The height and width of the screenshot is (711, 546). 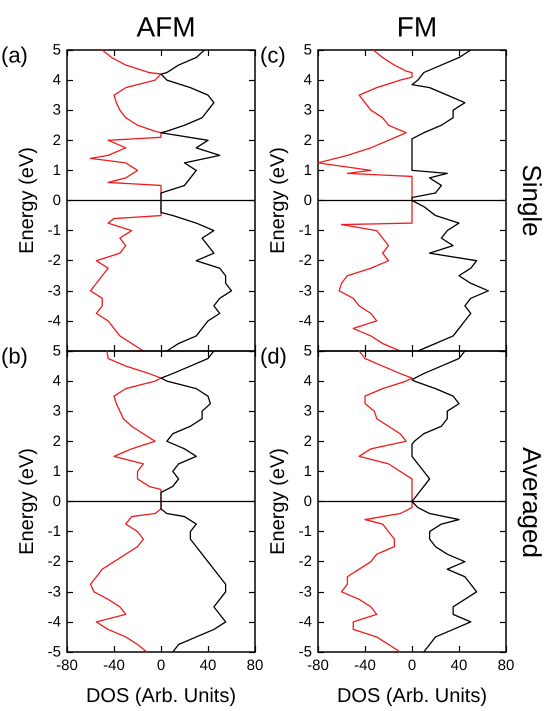 What do you see at coordinates (273, 356) in the screenshot?
I see `text: (d)` at bounding box center [273, 356].